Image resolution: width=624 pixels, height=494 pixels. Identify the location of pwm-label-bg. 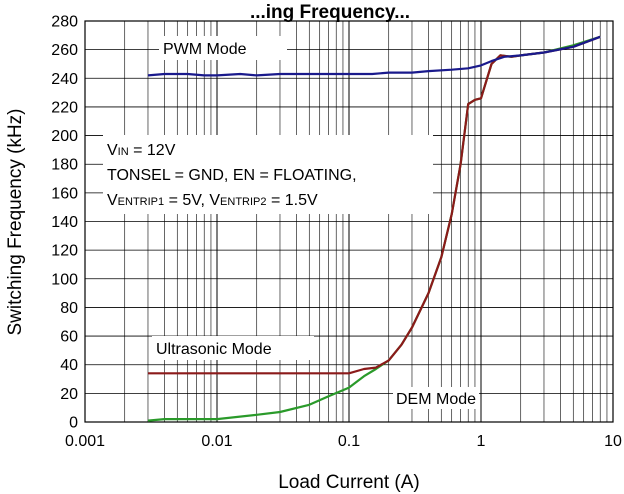
(223, 48).